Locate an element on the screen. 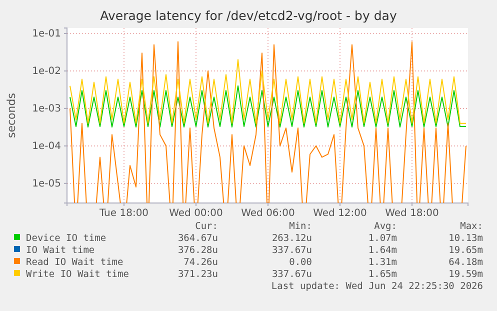 This screenshot has height=311, width=497. chart-title: Average latency for /dev/etcd2-vg/root - by day is located at coordinates (249, 15).